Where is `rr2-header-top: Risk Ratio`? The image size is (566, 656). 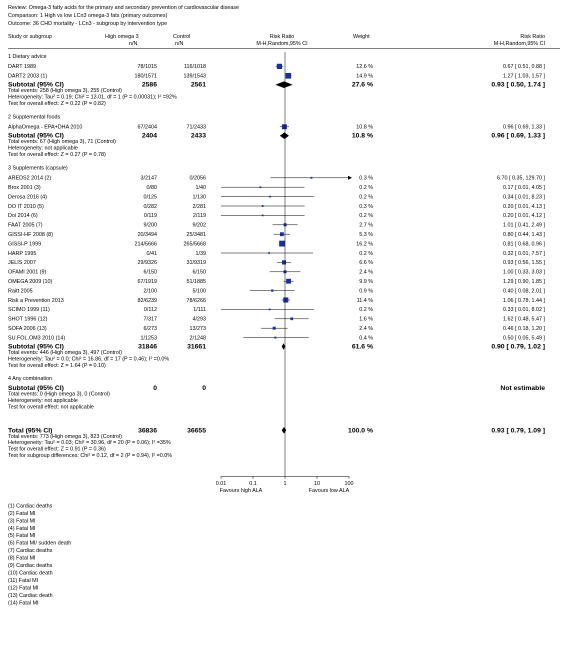
rr2-header-top: Risk Ratio is located at coordinates (532, 37).